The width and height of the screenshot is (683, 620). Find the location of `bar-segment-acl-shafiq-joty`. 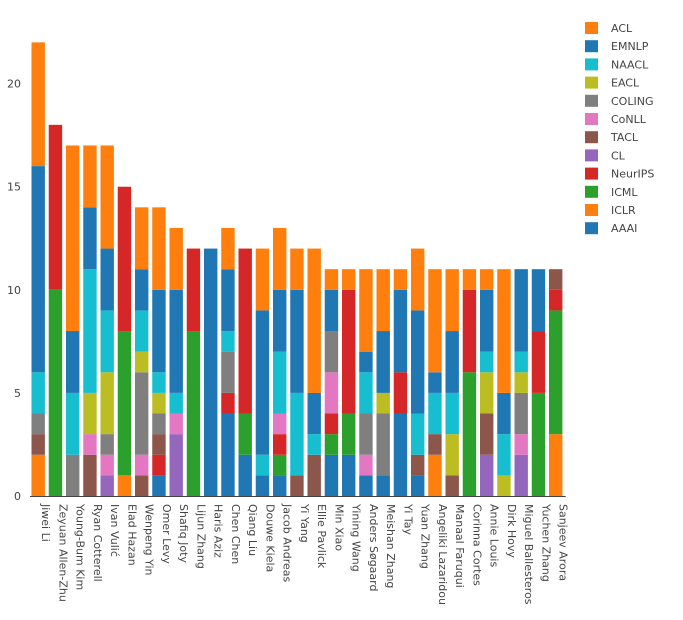

bar-segment-acl-shafiq-joty is located at coordinates (176, 258).